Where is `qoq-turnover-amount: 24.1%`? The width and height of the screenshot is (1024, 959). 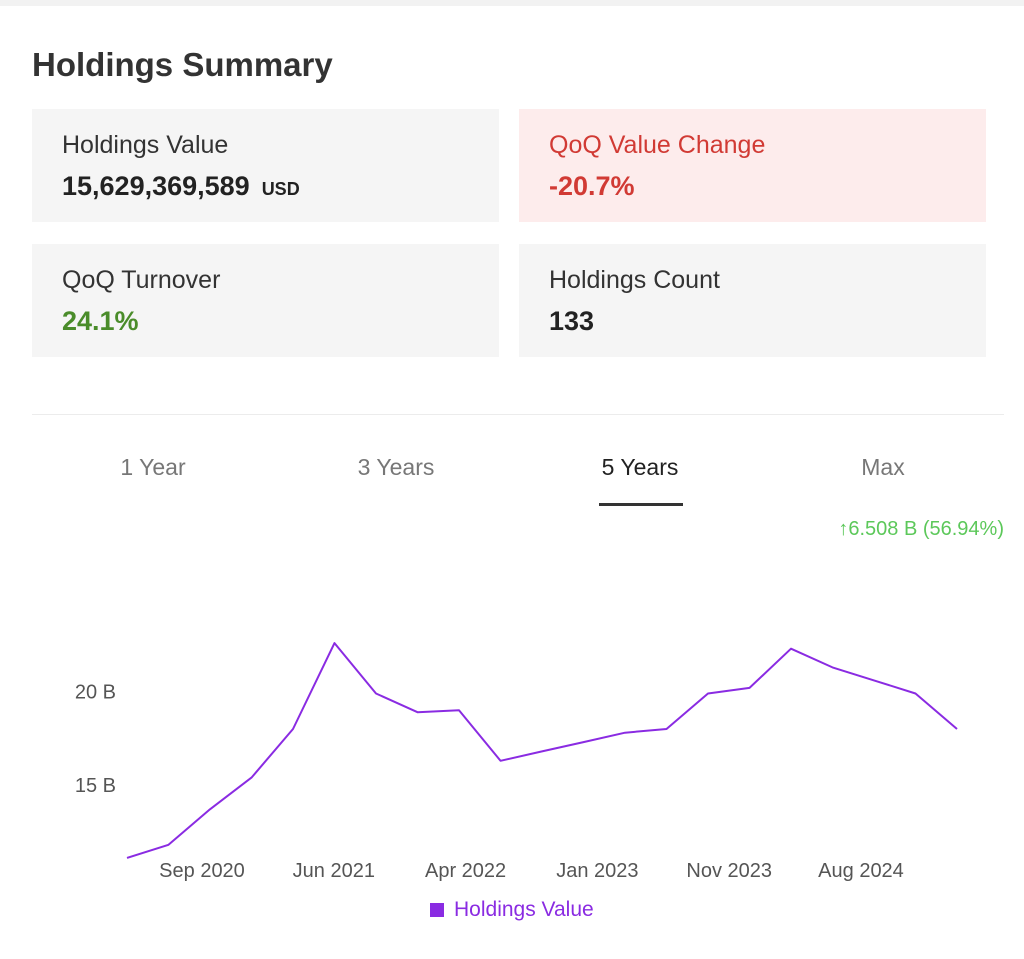
qoq-turnover-amount: 24.1% is located at coordinates (100, 321).